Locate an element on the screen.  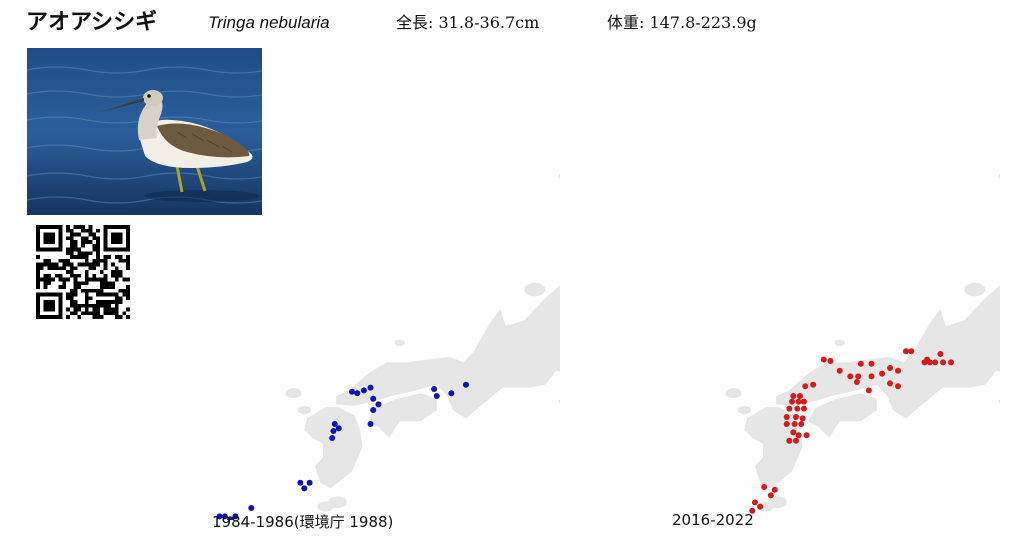
island-land is located at coordinates (325, 506).